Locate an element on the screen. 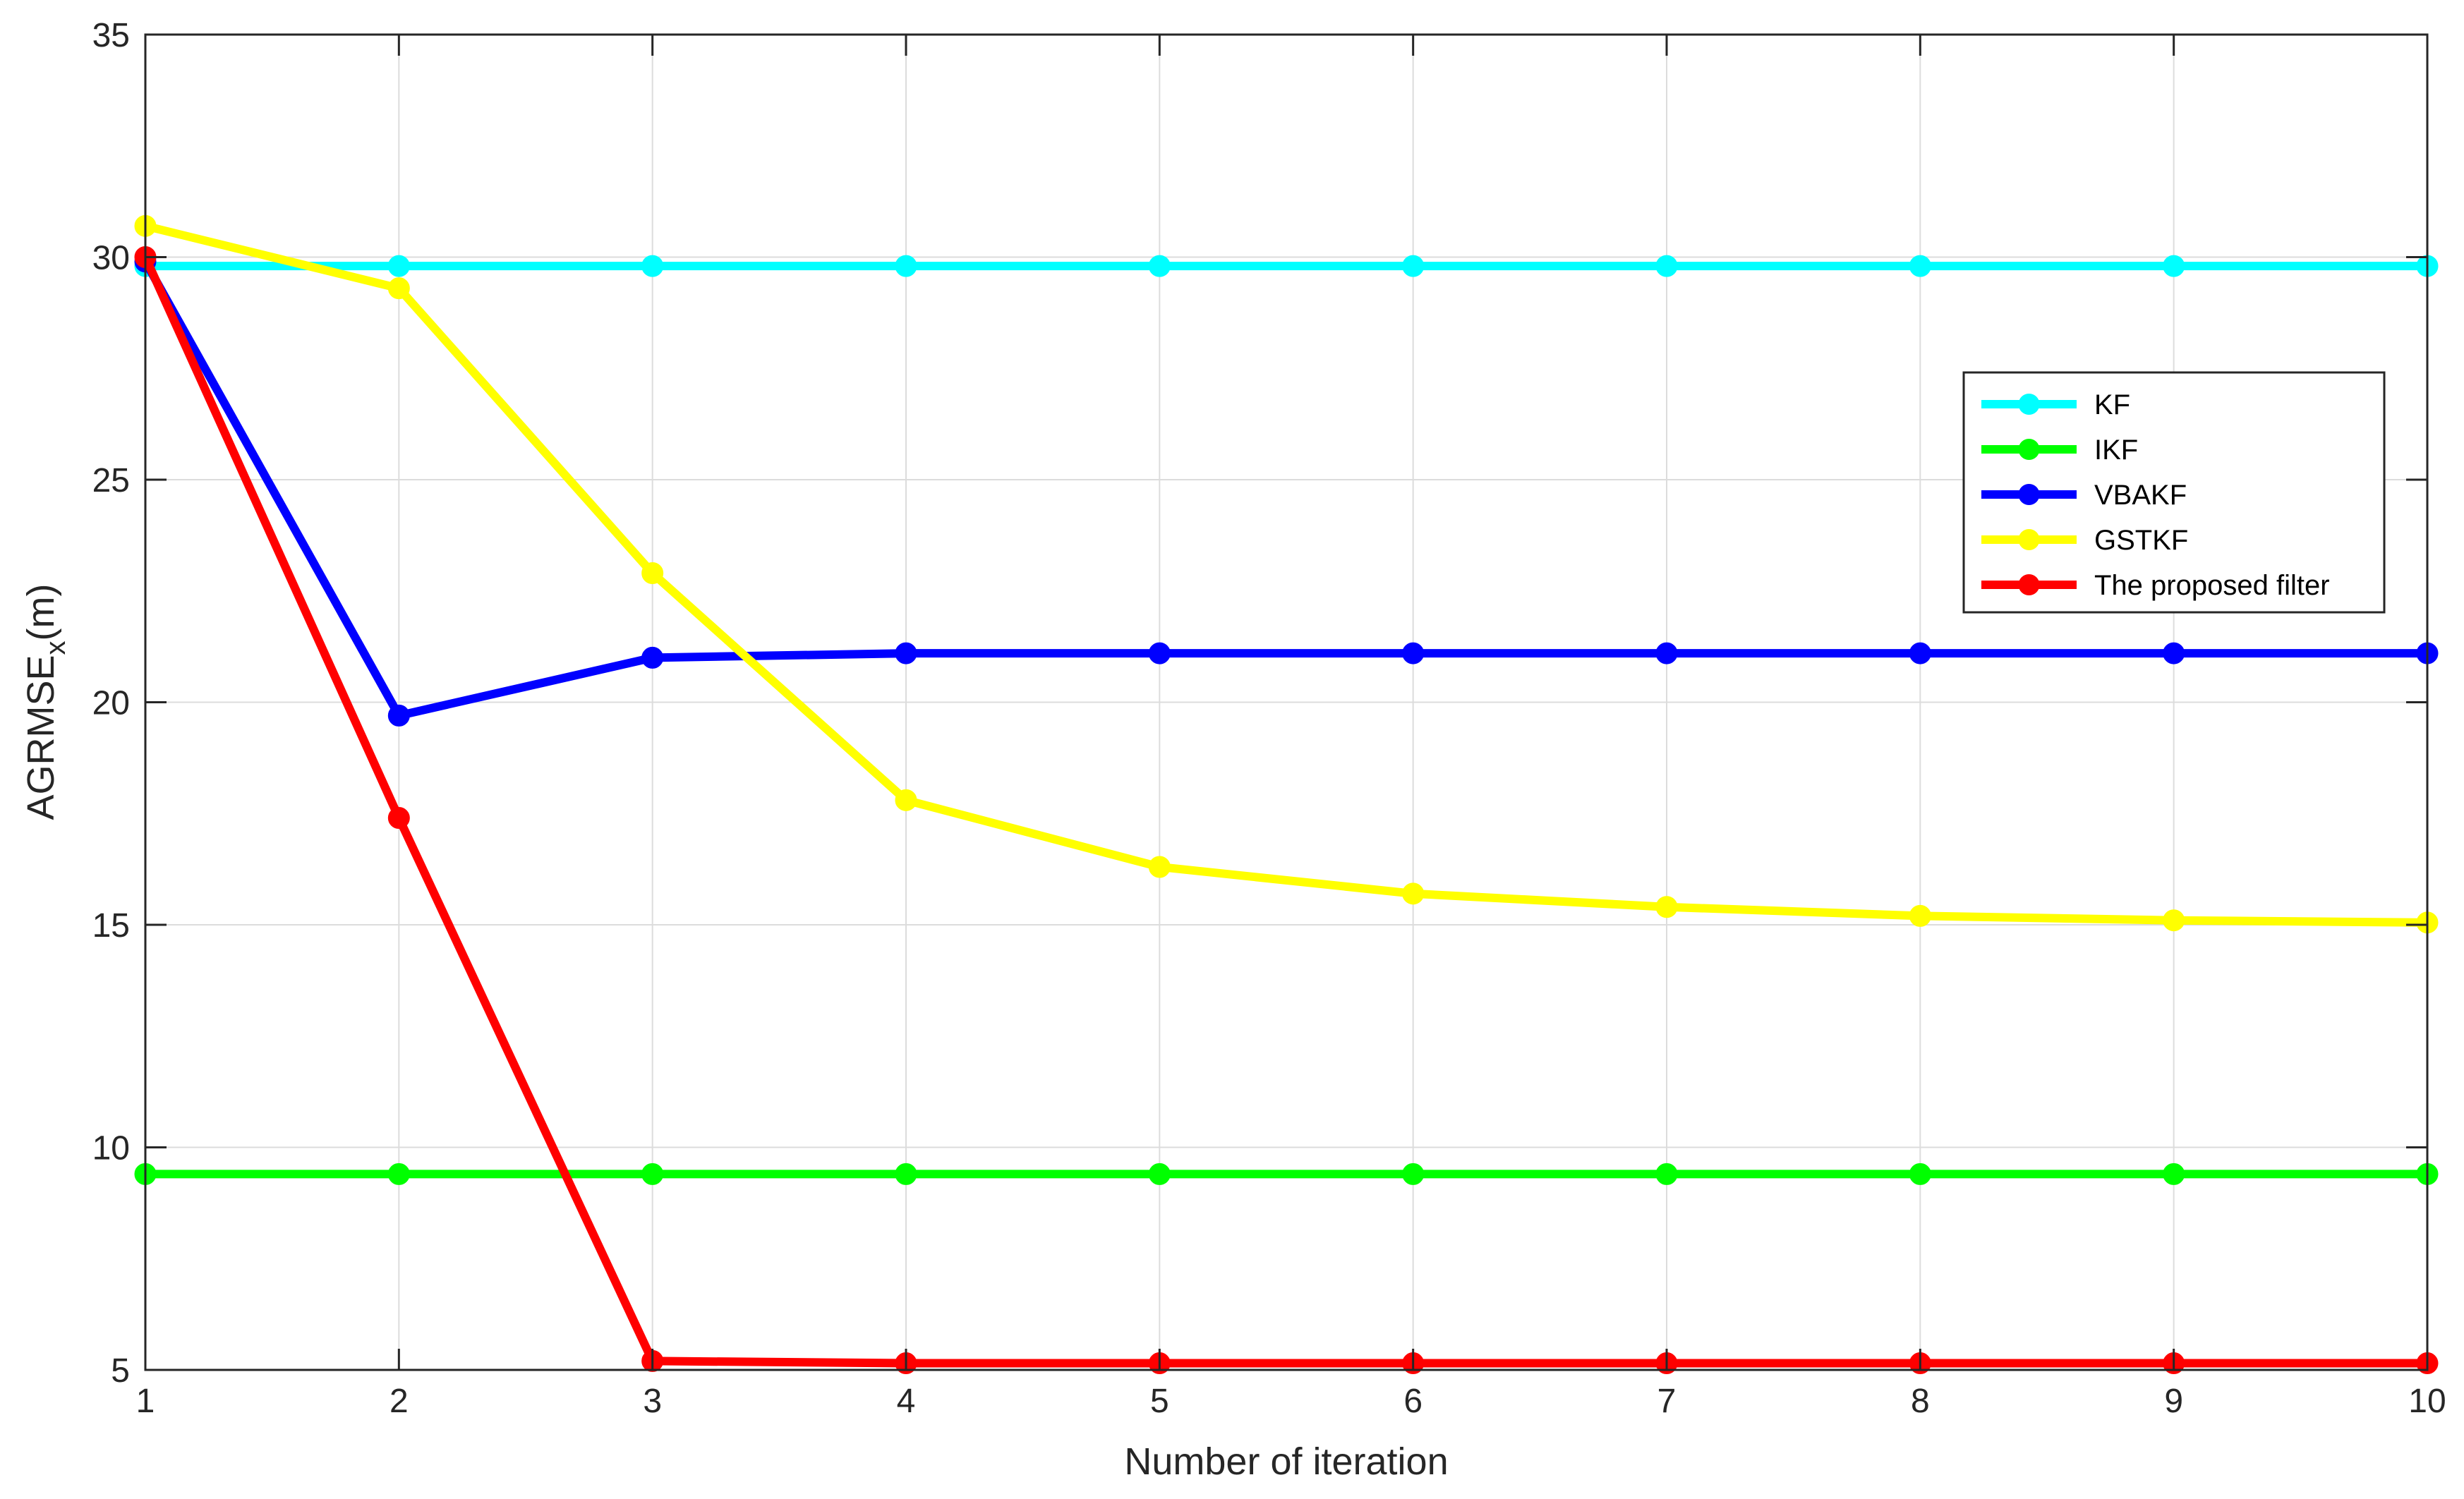 Image resolution: width=2464 pixels, height=1499 pixels. y-tick-label: 5 is located at coordinates (120, 1371).